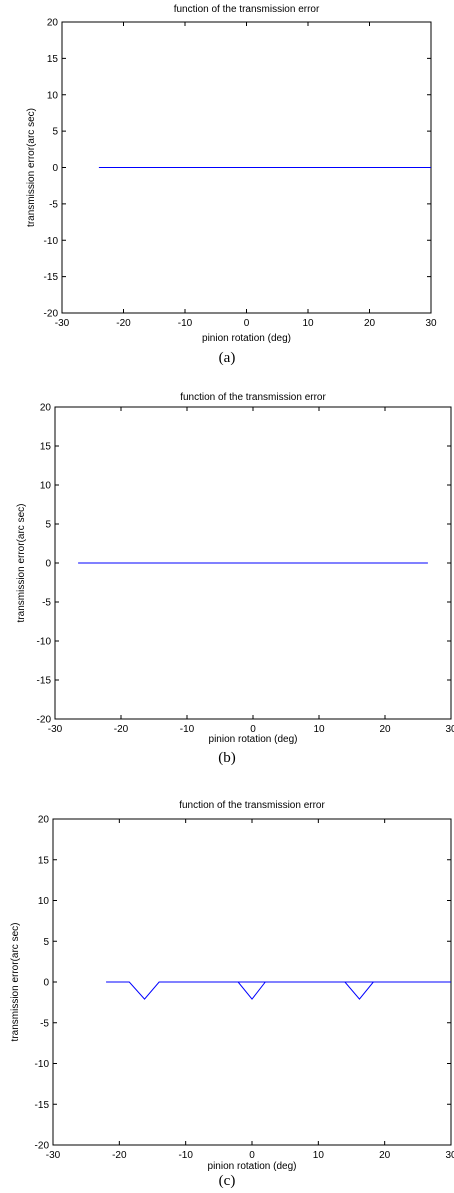 The width and height of the screenshot is (454, 1193). Describe the element at coordinates (227, 358) in the screenshot. I see `panel-label-a: (a)` at that location.